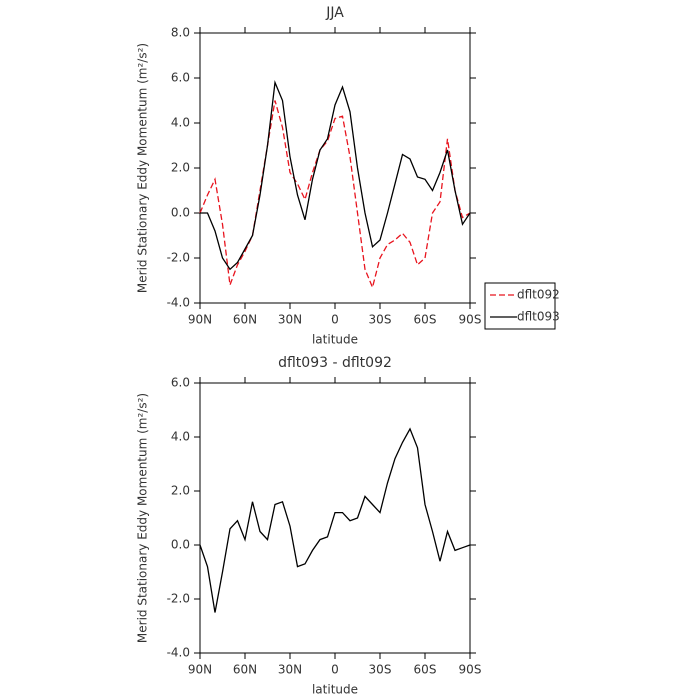 The width and height of the screenshot is (700, 700). What do you see at coordinates (538, 317) in the screenshot?
I see `legend-label: dflt093` at bounding box center [538, 317].